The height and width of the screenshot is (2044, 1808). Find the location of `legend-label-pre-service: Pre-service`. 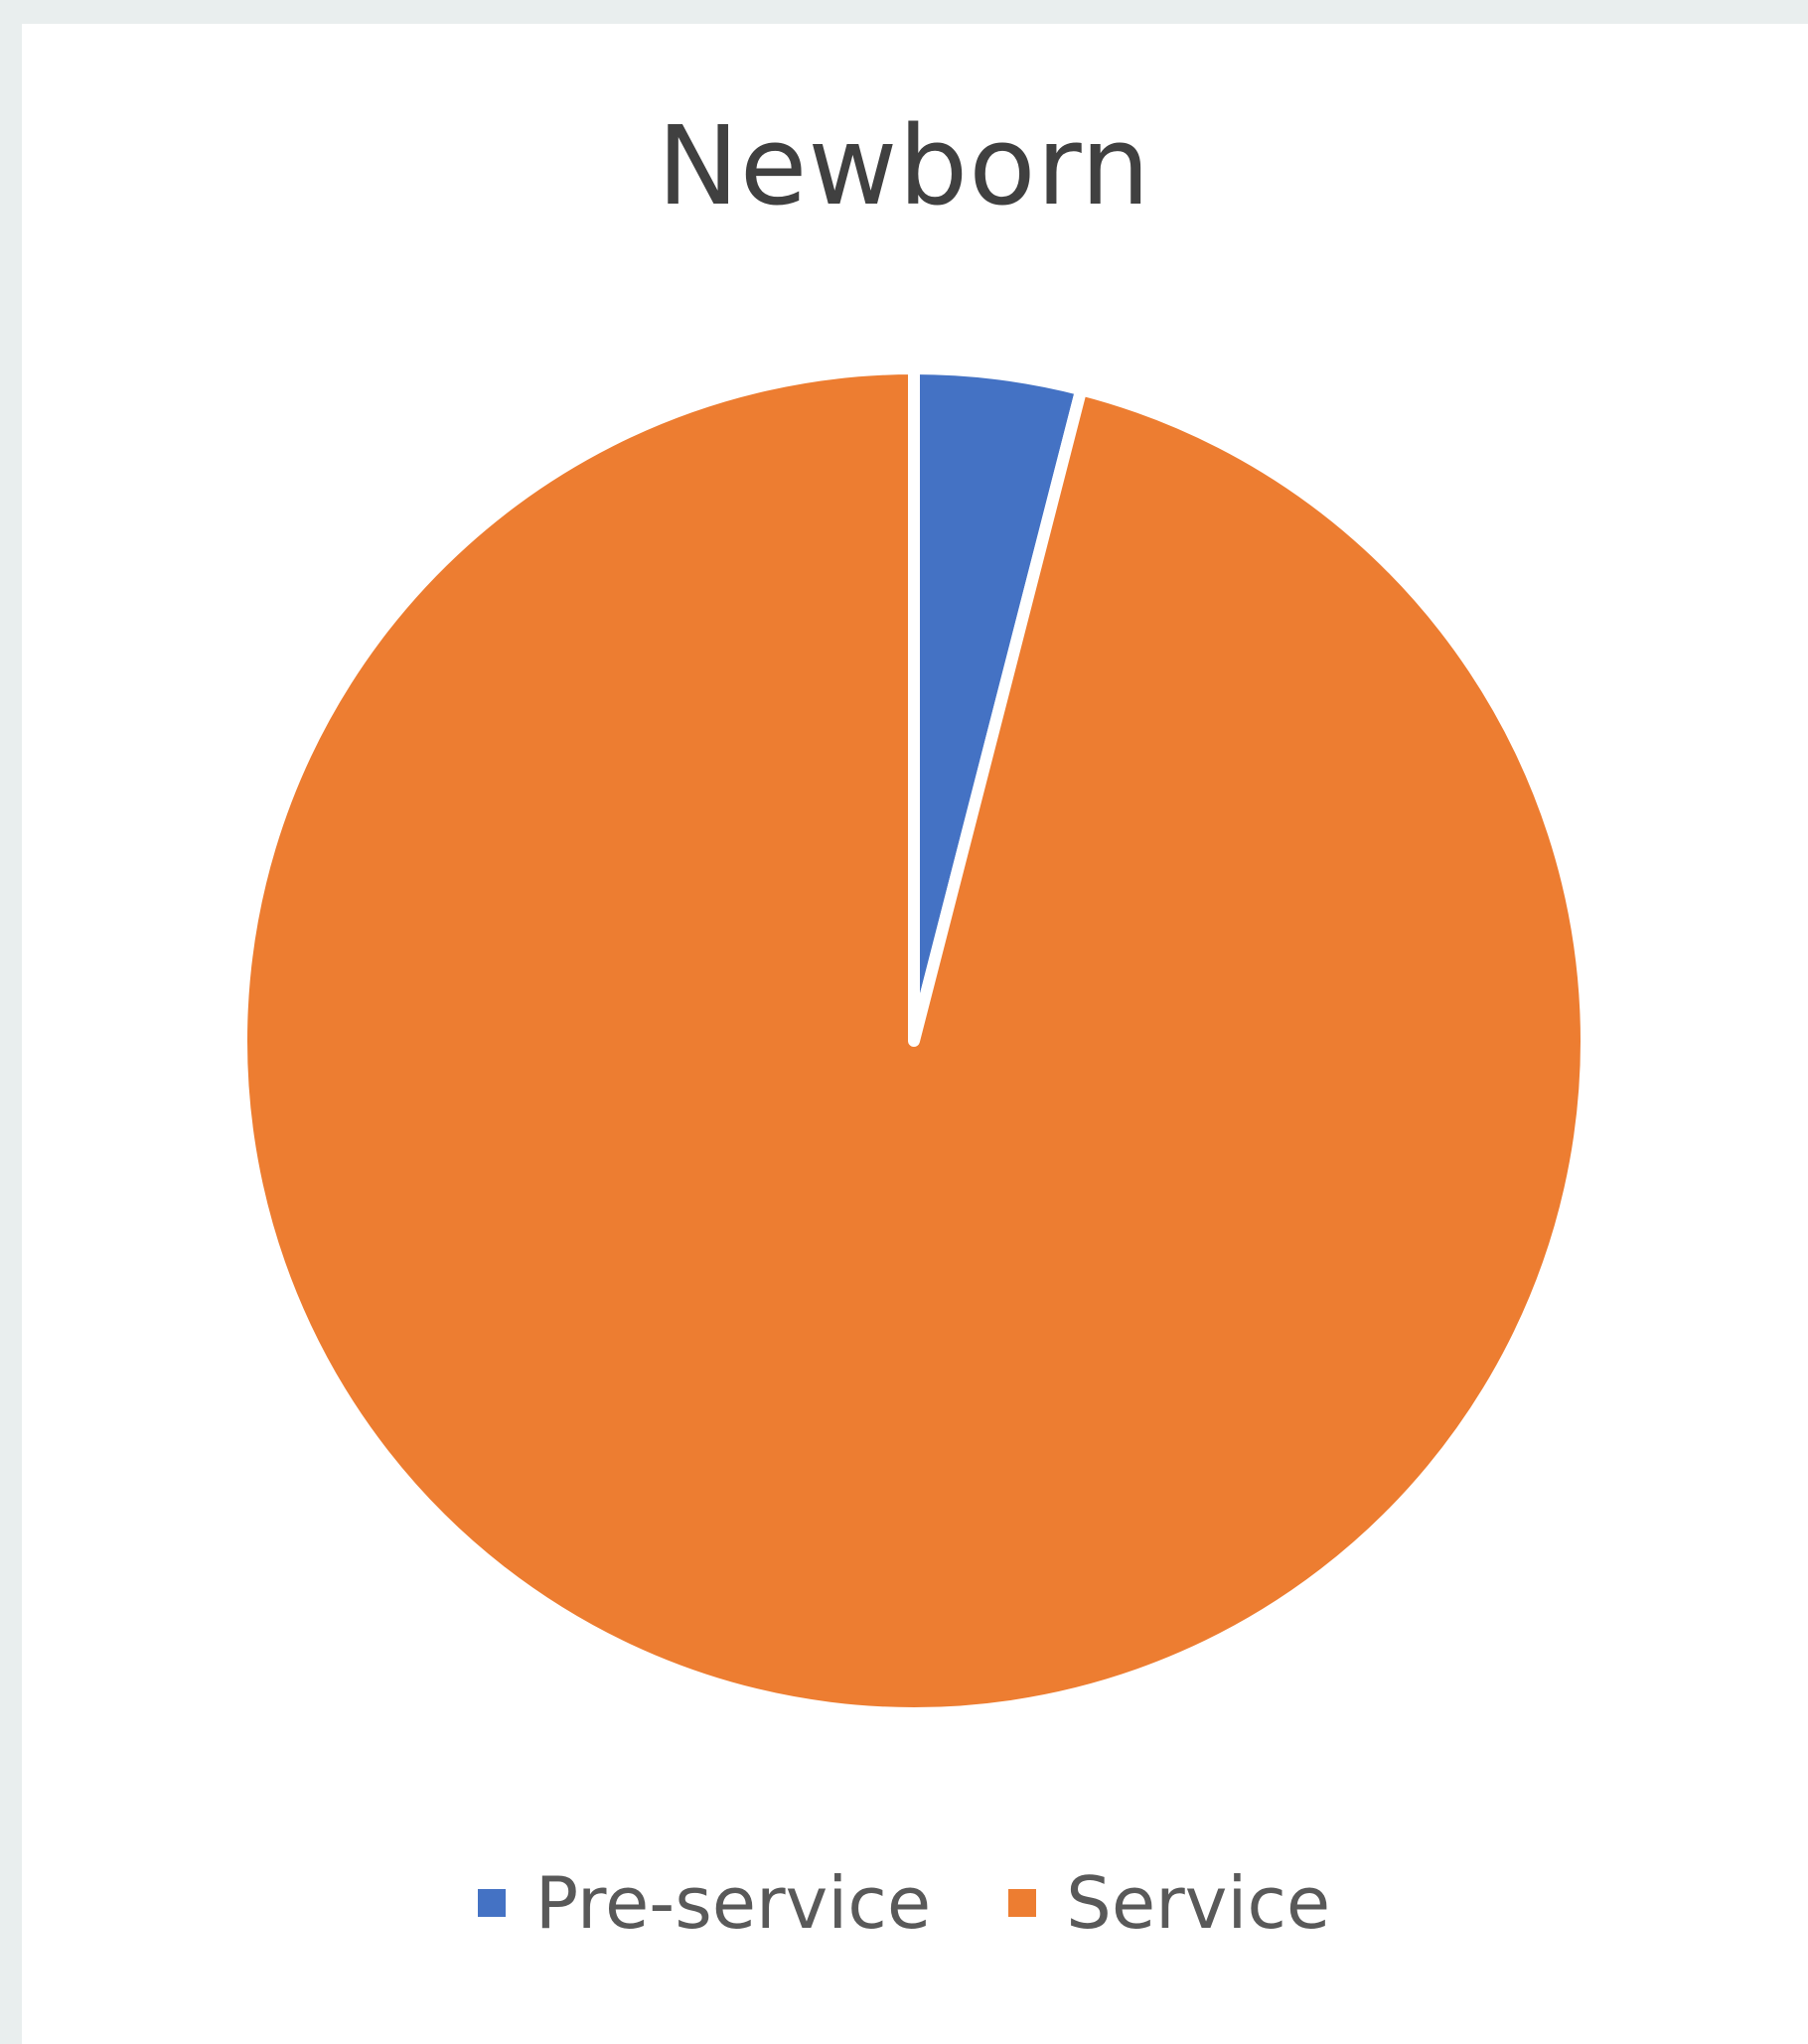

legend-label-pre-service: Pre-service is located at coordinates (733, 1903).